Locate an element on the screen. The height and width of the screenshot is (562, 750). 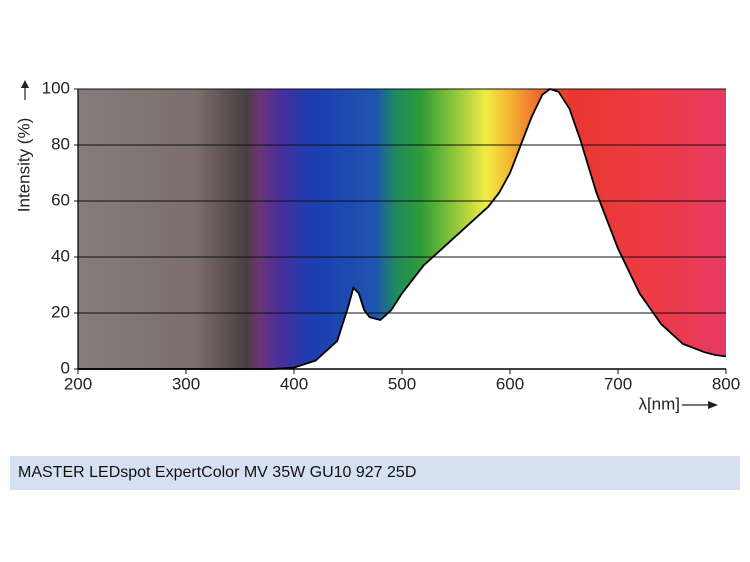
x-tick-label: 800 is located at coordinates (726, 383).